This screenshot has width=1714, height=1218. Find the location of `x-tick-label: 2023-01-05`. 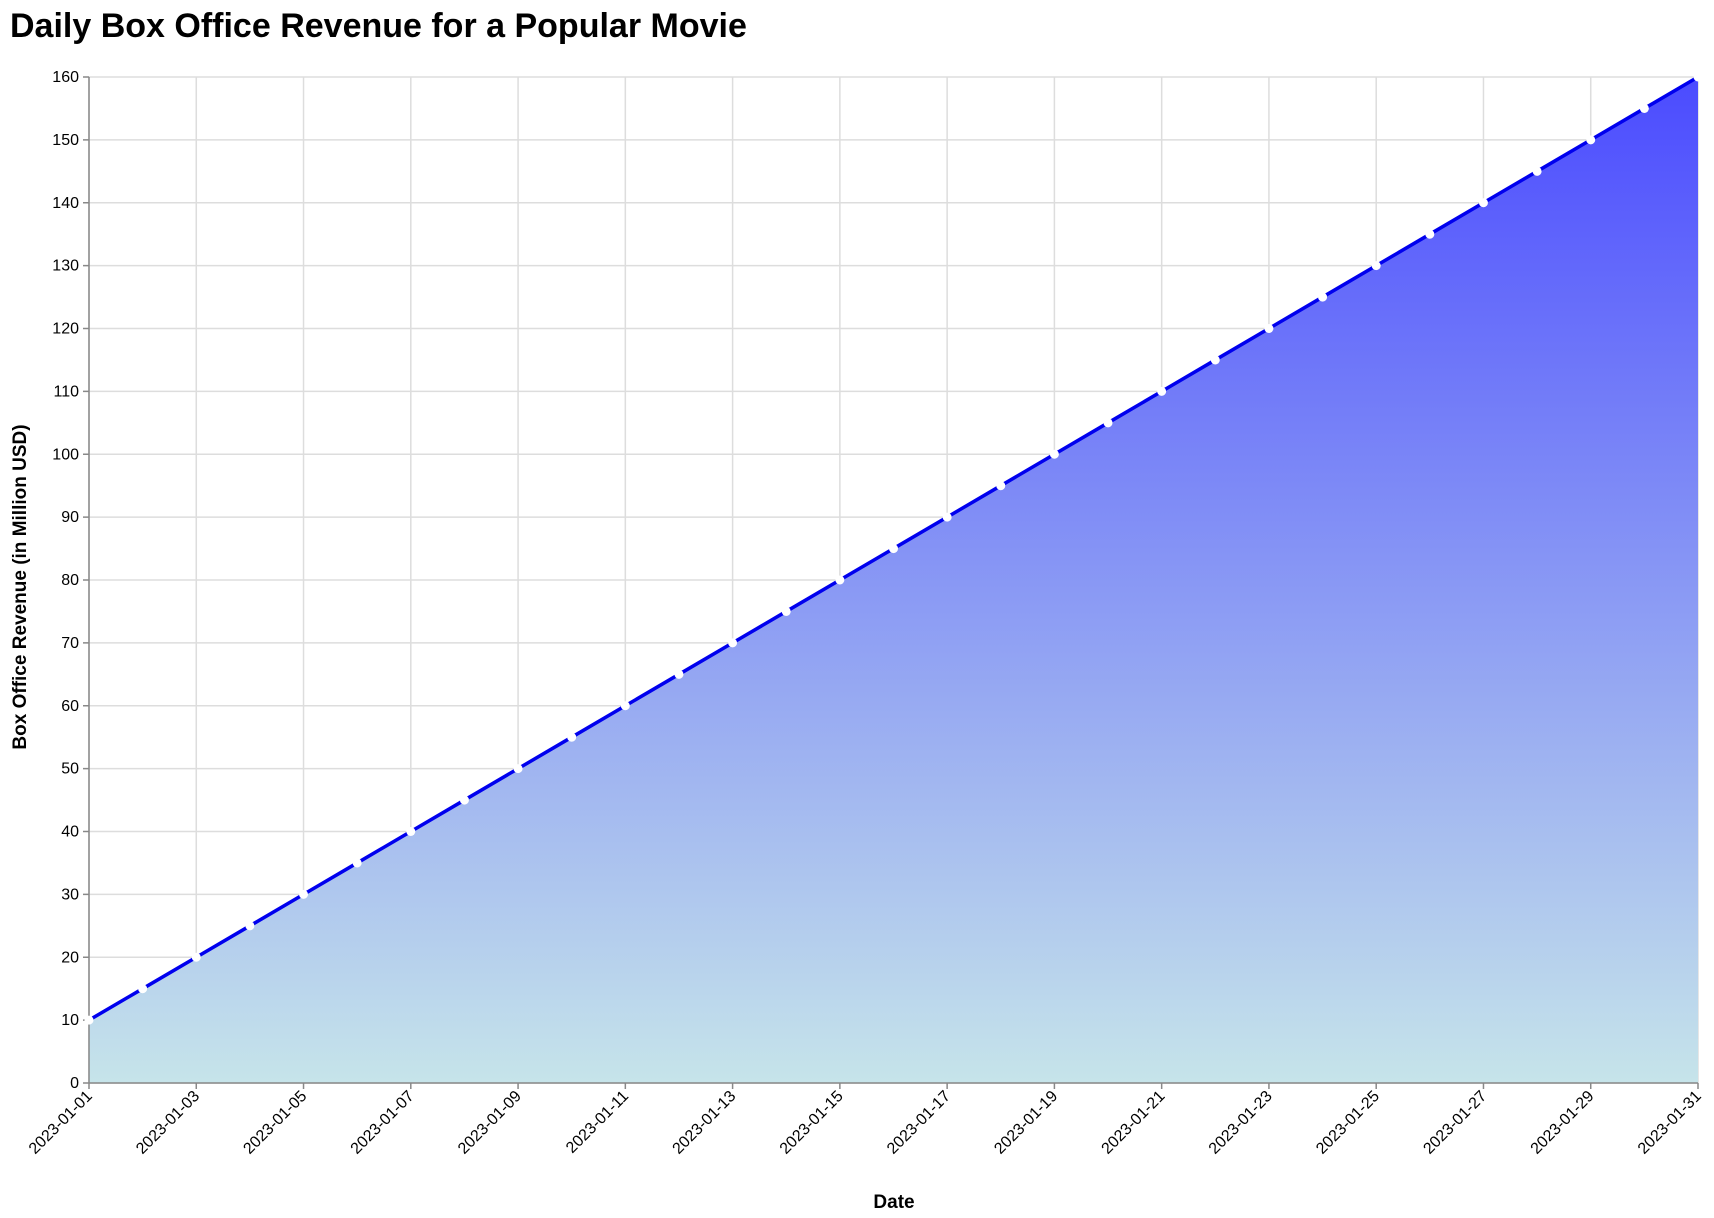

x-tick-label: 2023-01-05 is located at coordinates (275, 1123).